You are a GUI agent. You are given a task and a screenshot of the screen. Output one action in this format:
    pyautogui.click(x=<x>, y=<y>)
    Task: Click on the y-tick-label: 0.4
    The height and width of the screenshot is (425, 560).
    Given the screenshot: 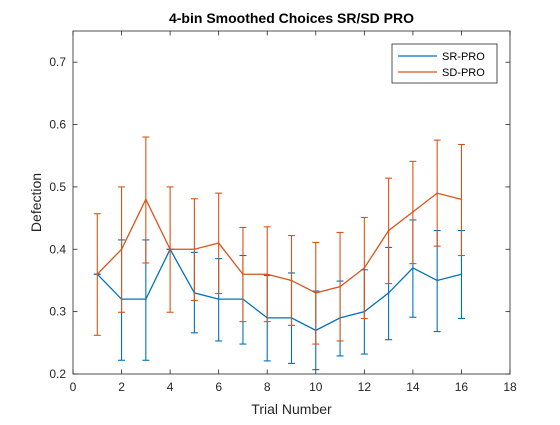 What is the action you would take?
    pyautogui.click(x=57, y=249)
    